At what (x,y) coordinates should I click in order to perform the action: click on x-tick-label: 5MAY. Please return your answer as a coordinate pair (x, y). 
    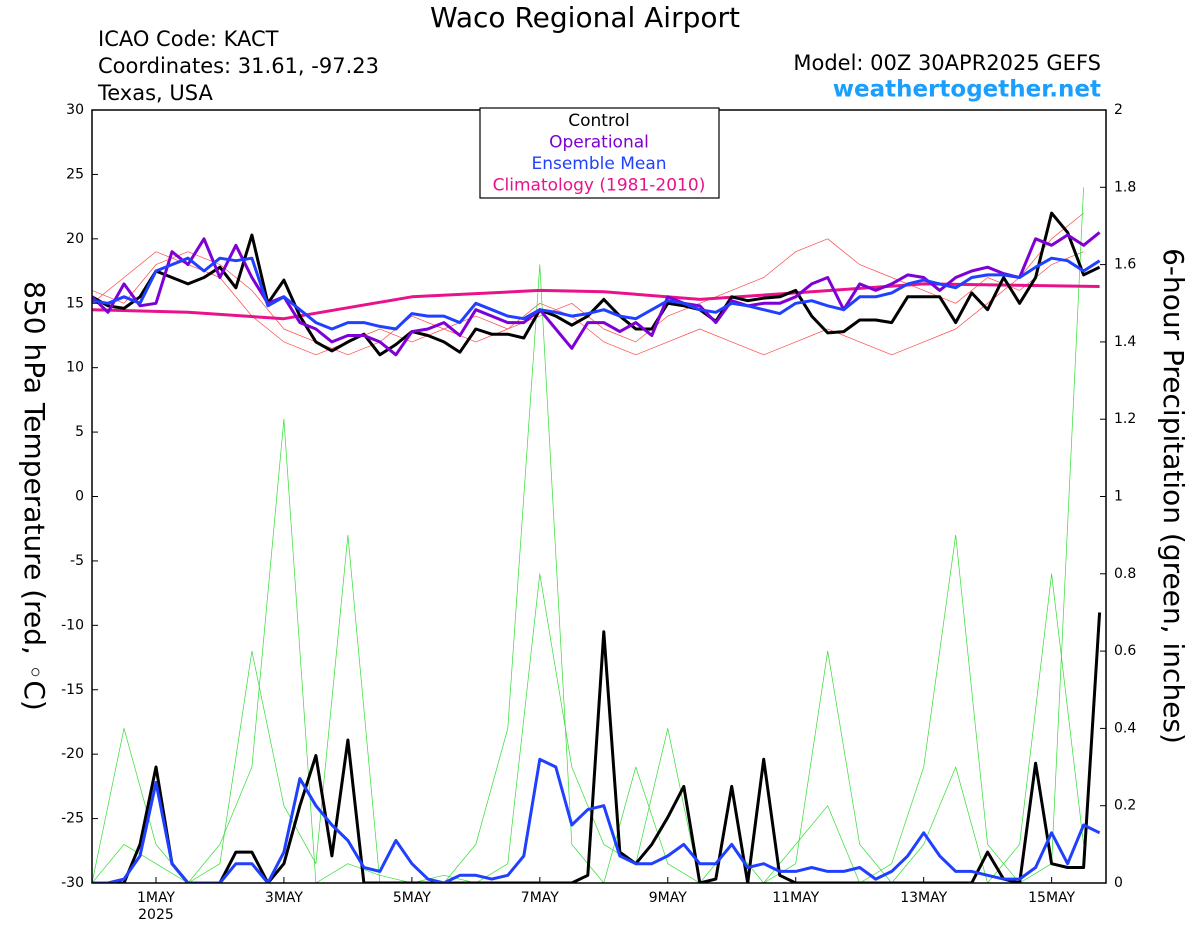
    Looking at the image, I should click on (412, 898).